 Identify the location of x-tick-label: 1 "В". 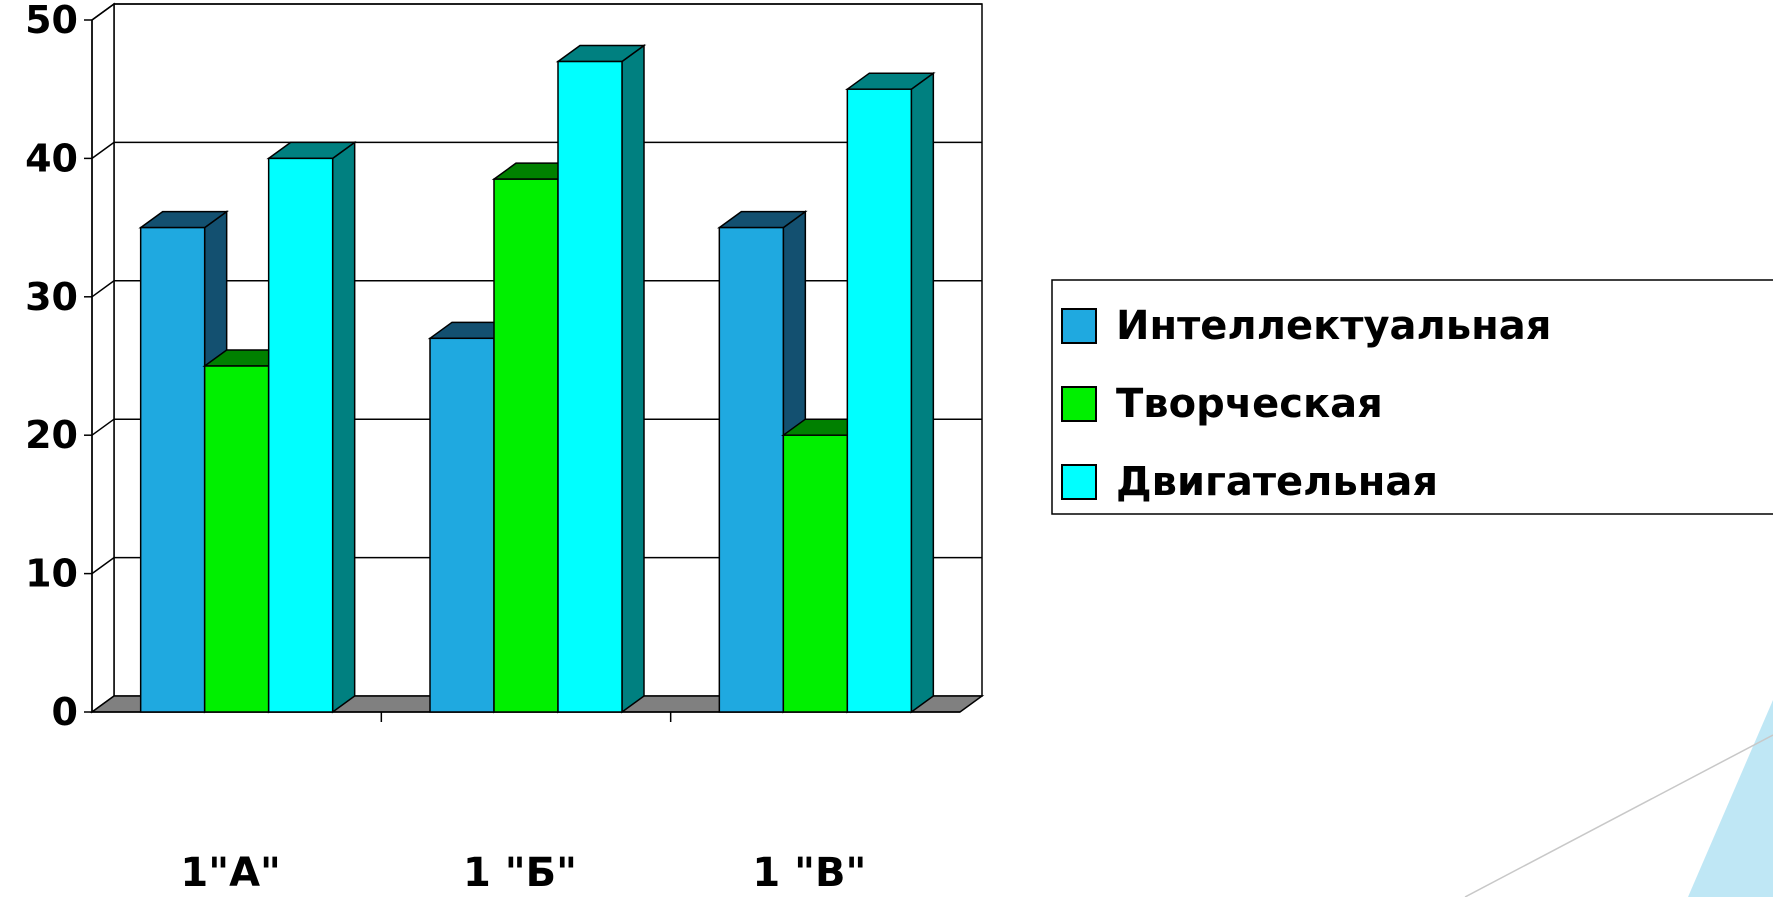
(809, 873).